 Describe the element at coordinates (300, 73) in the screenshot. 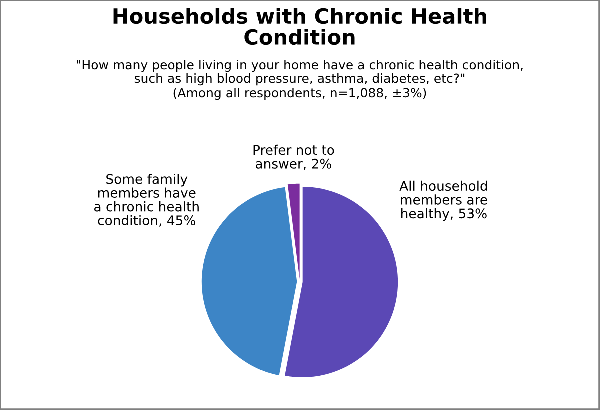

I see `chart-subtitle: "How many people living in your home have a chronic health condition, such as high blood pressure, asthma, diabetes, etc?"` at that location.